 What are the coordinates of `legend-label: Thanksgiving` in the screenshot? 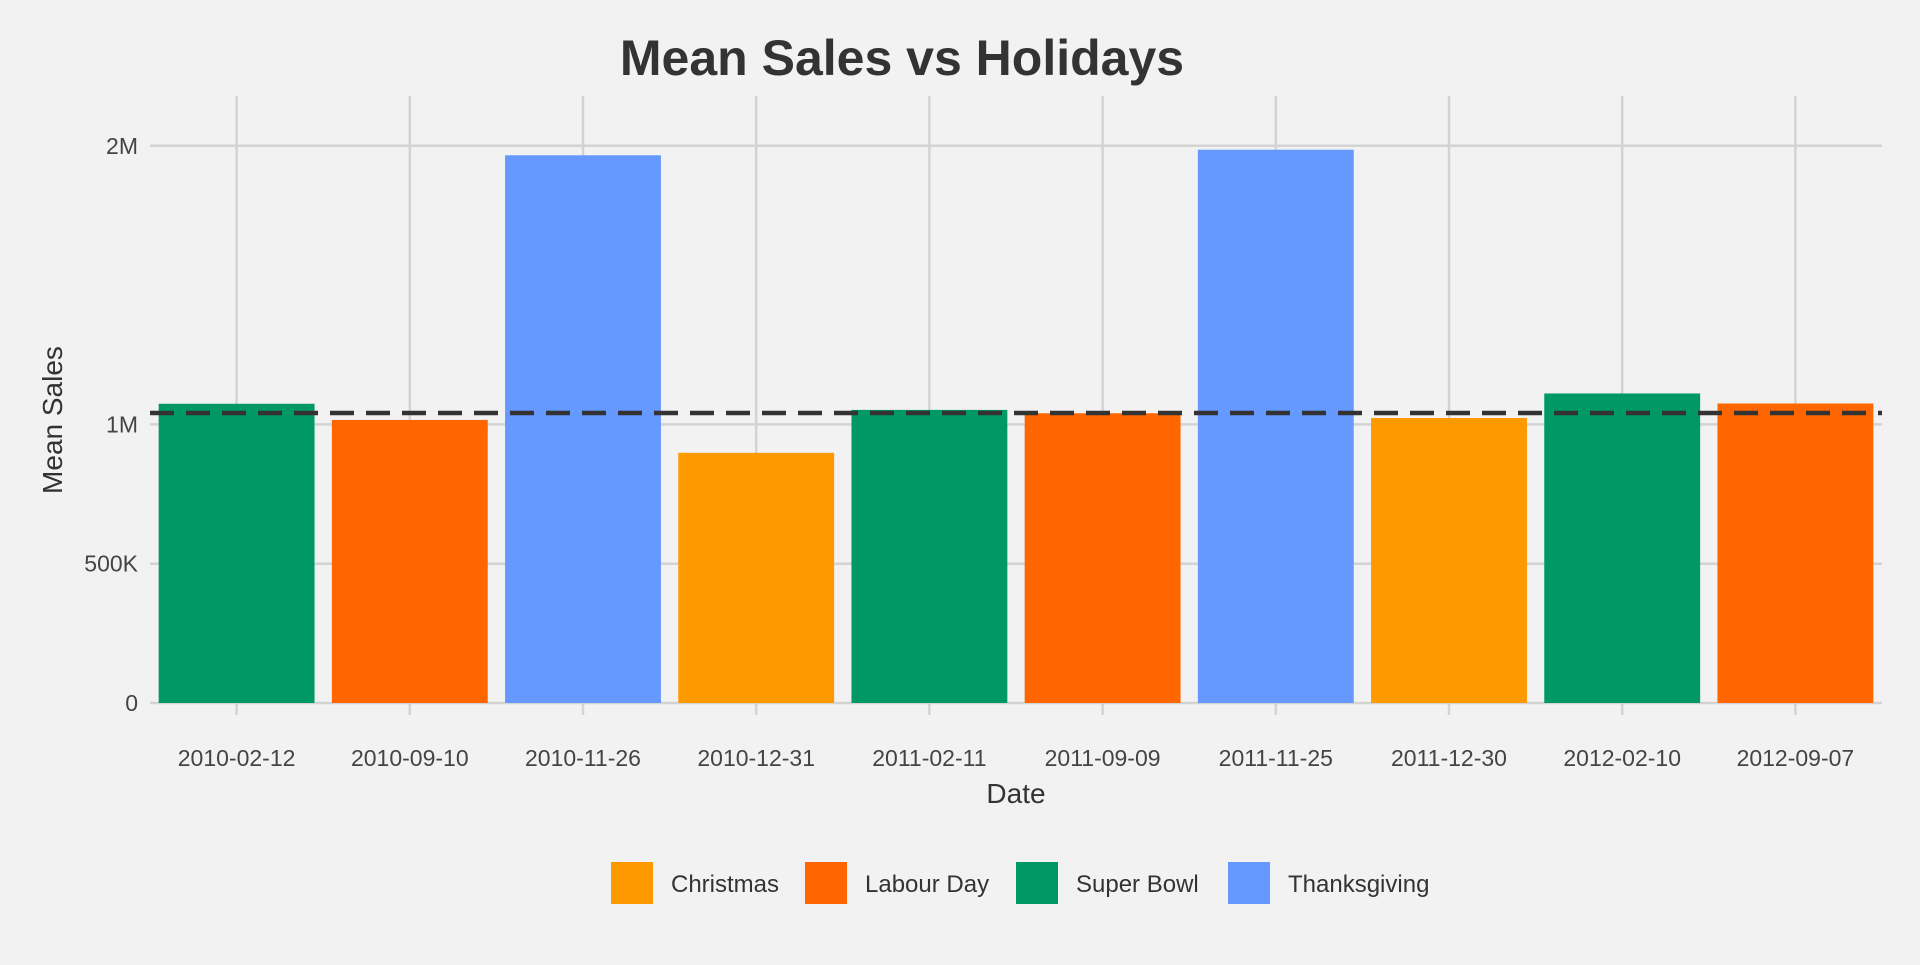 It's located at (1358, 884).